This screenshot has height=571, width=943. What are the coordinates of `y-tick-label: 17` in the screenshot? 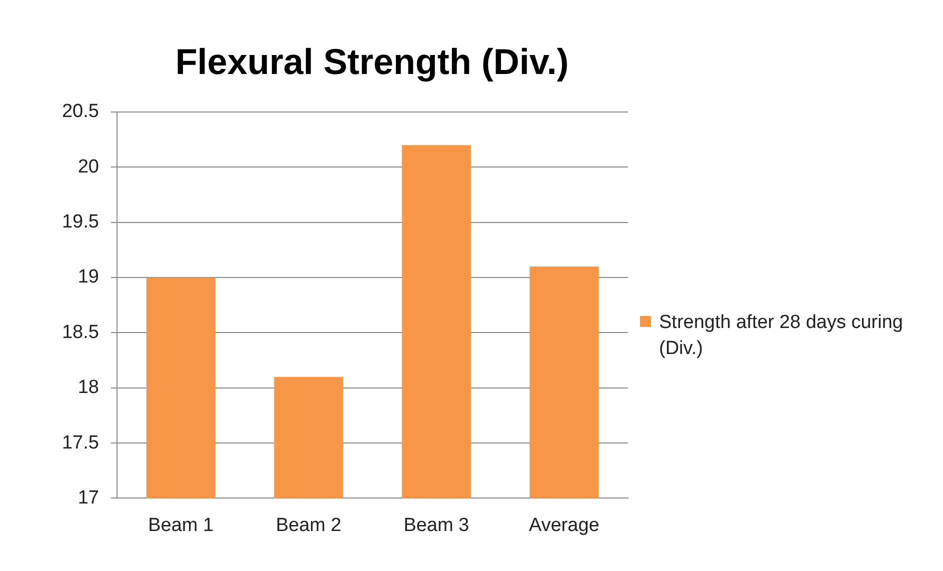 It's located at (88, 497).